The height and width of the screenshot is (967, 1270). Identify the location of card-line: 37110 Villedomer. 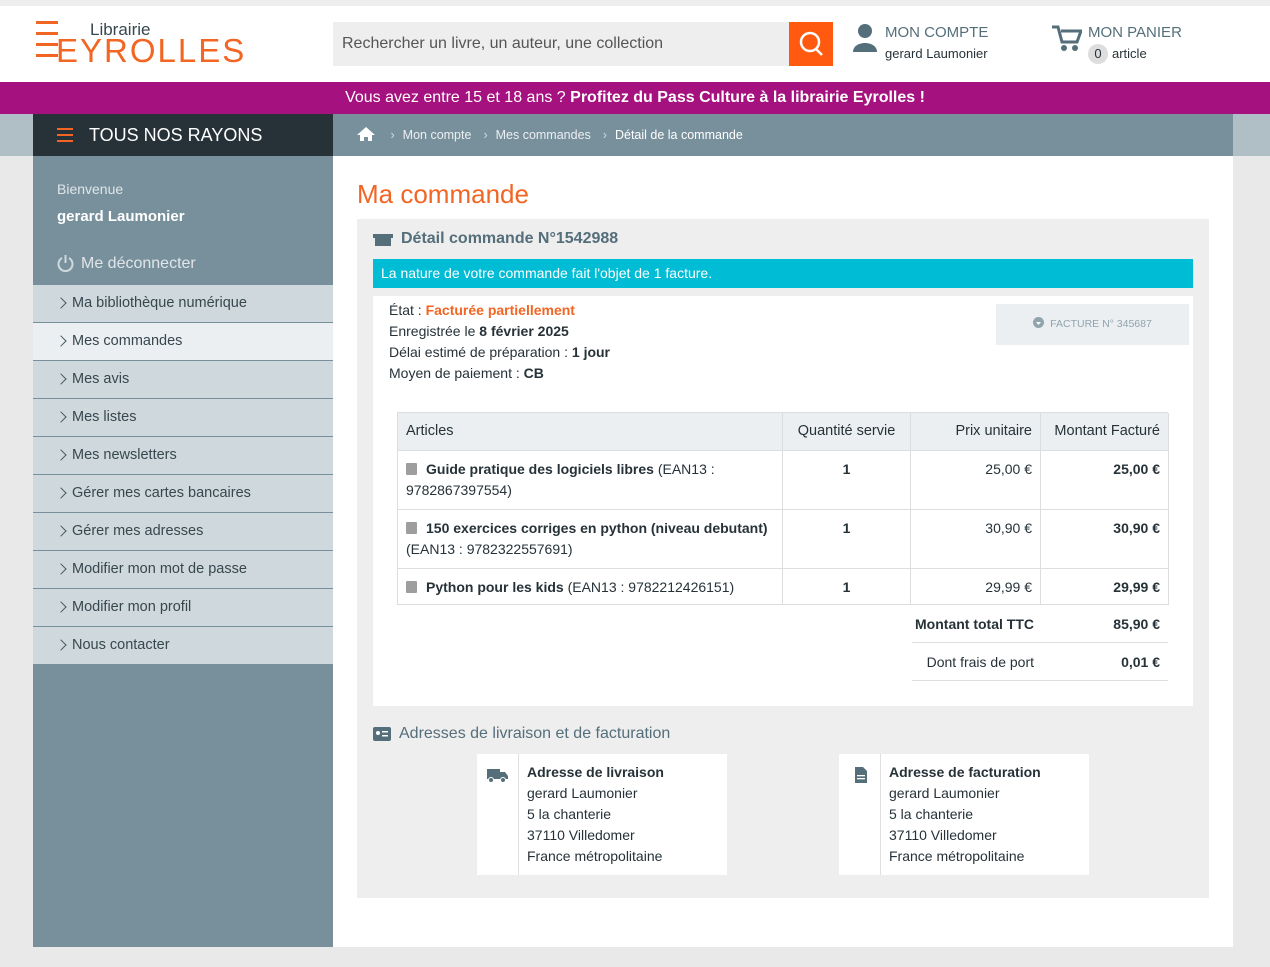
(943, 835).